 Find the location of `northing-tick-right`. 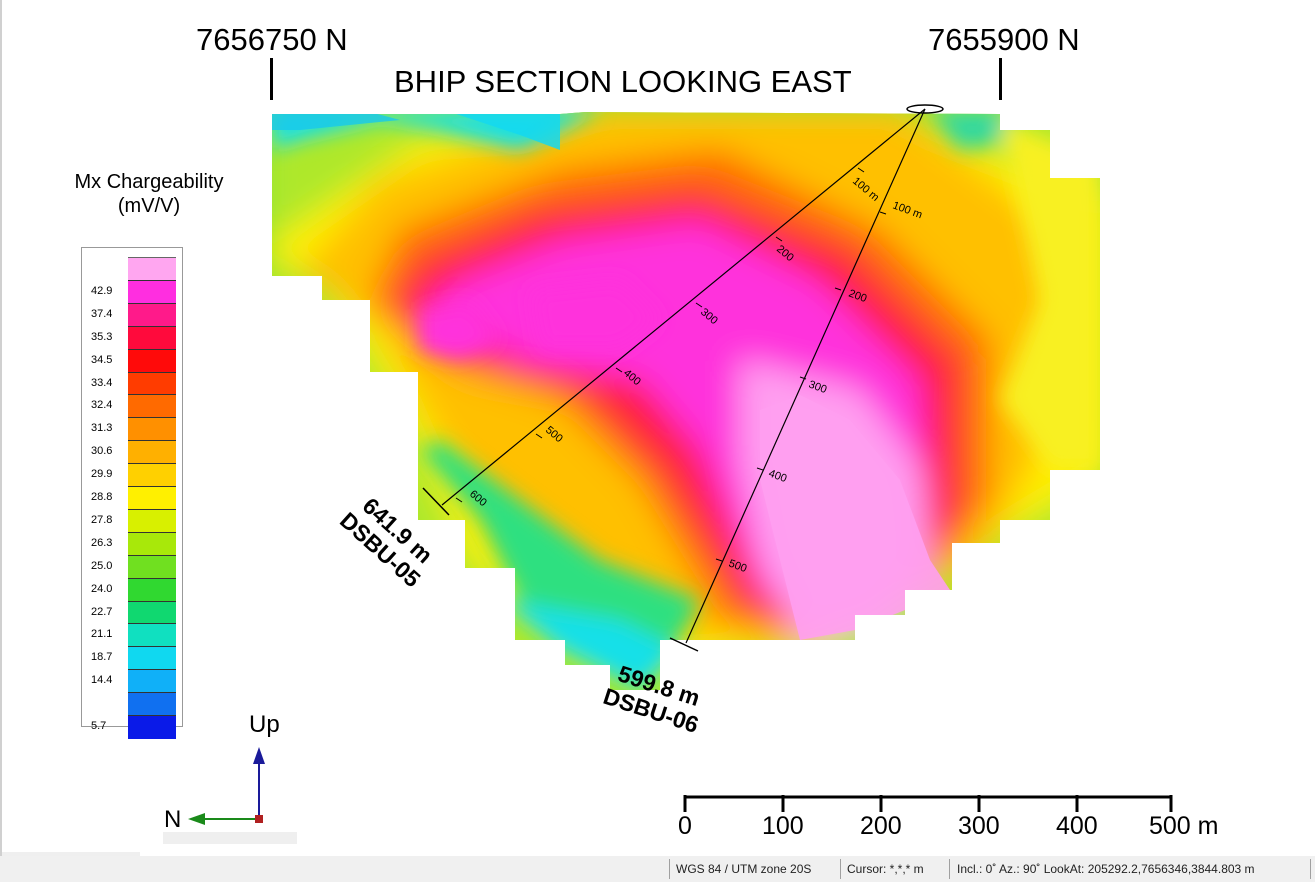

northing-tick-right is located at coordinates (1000, 79).